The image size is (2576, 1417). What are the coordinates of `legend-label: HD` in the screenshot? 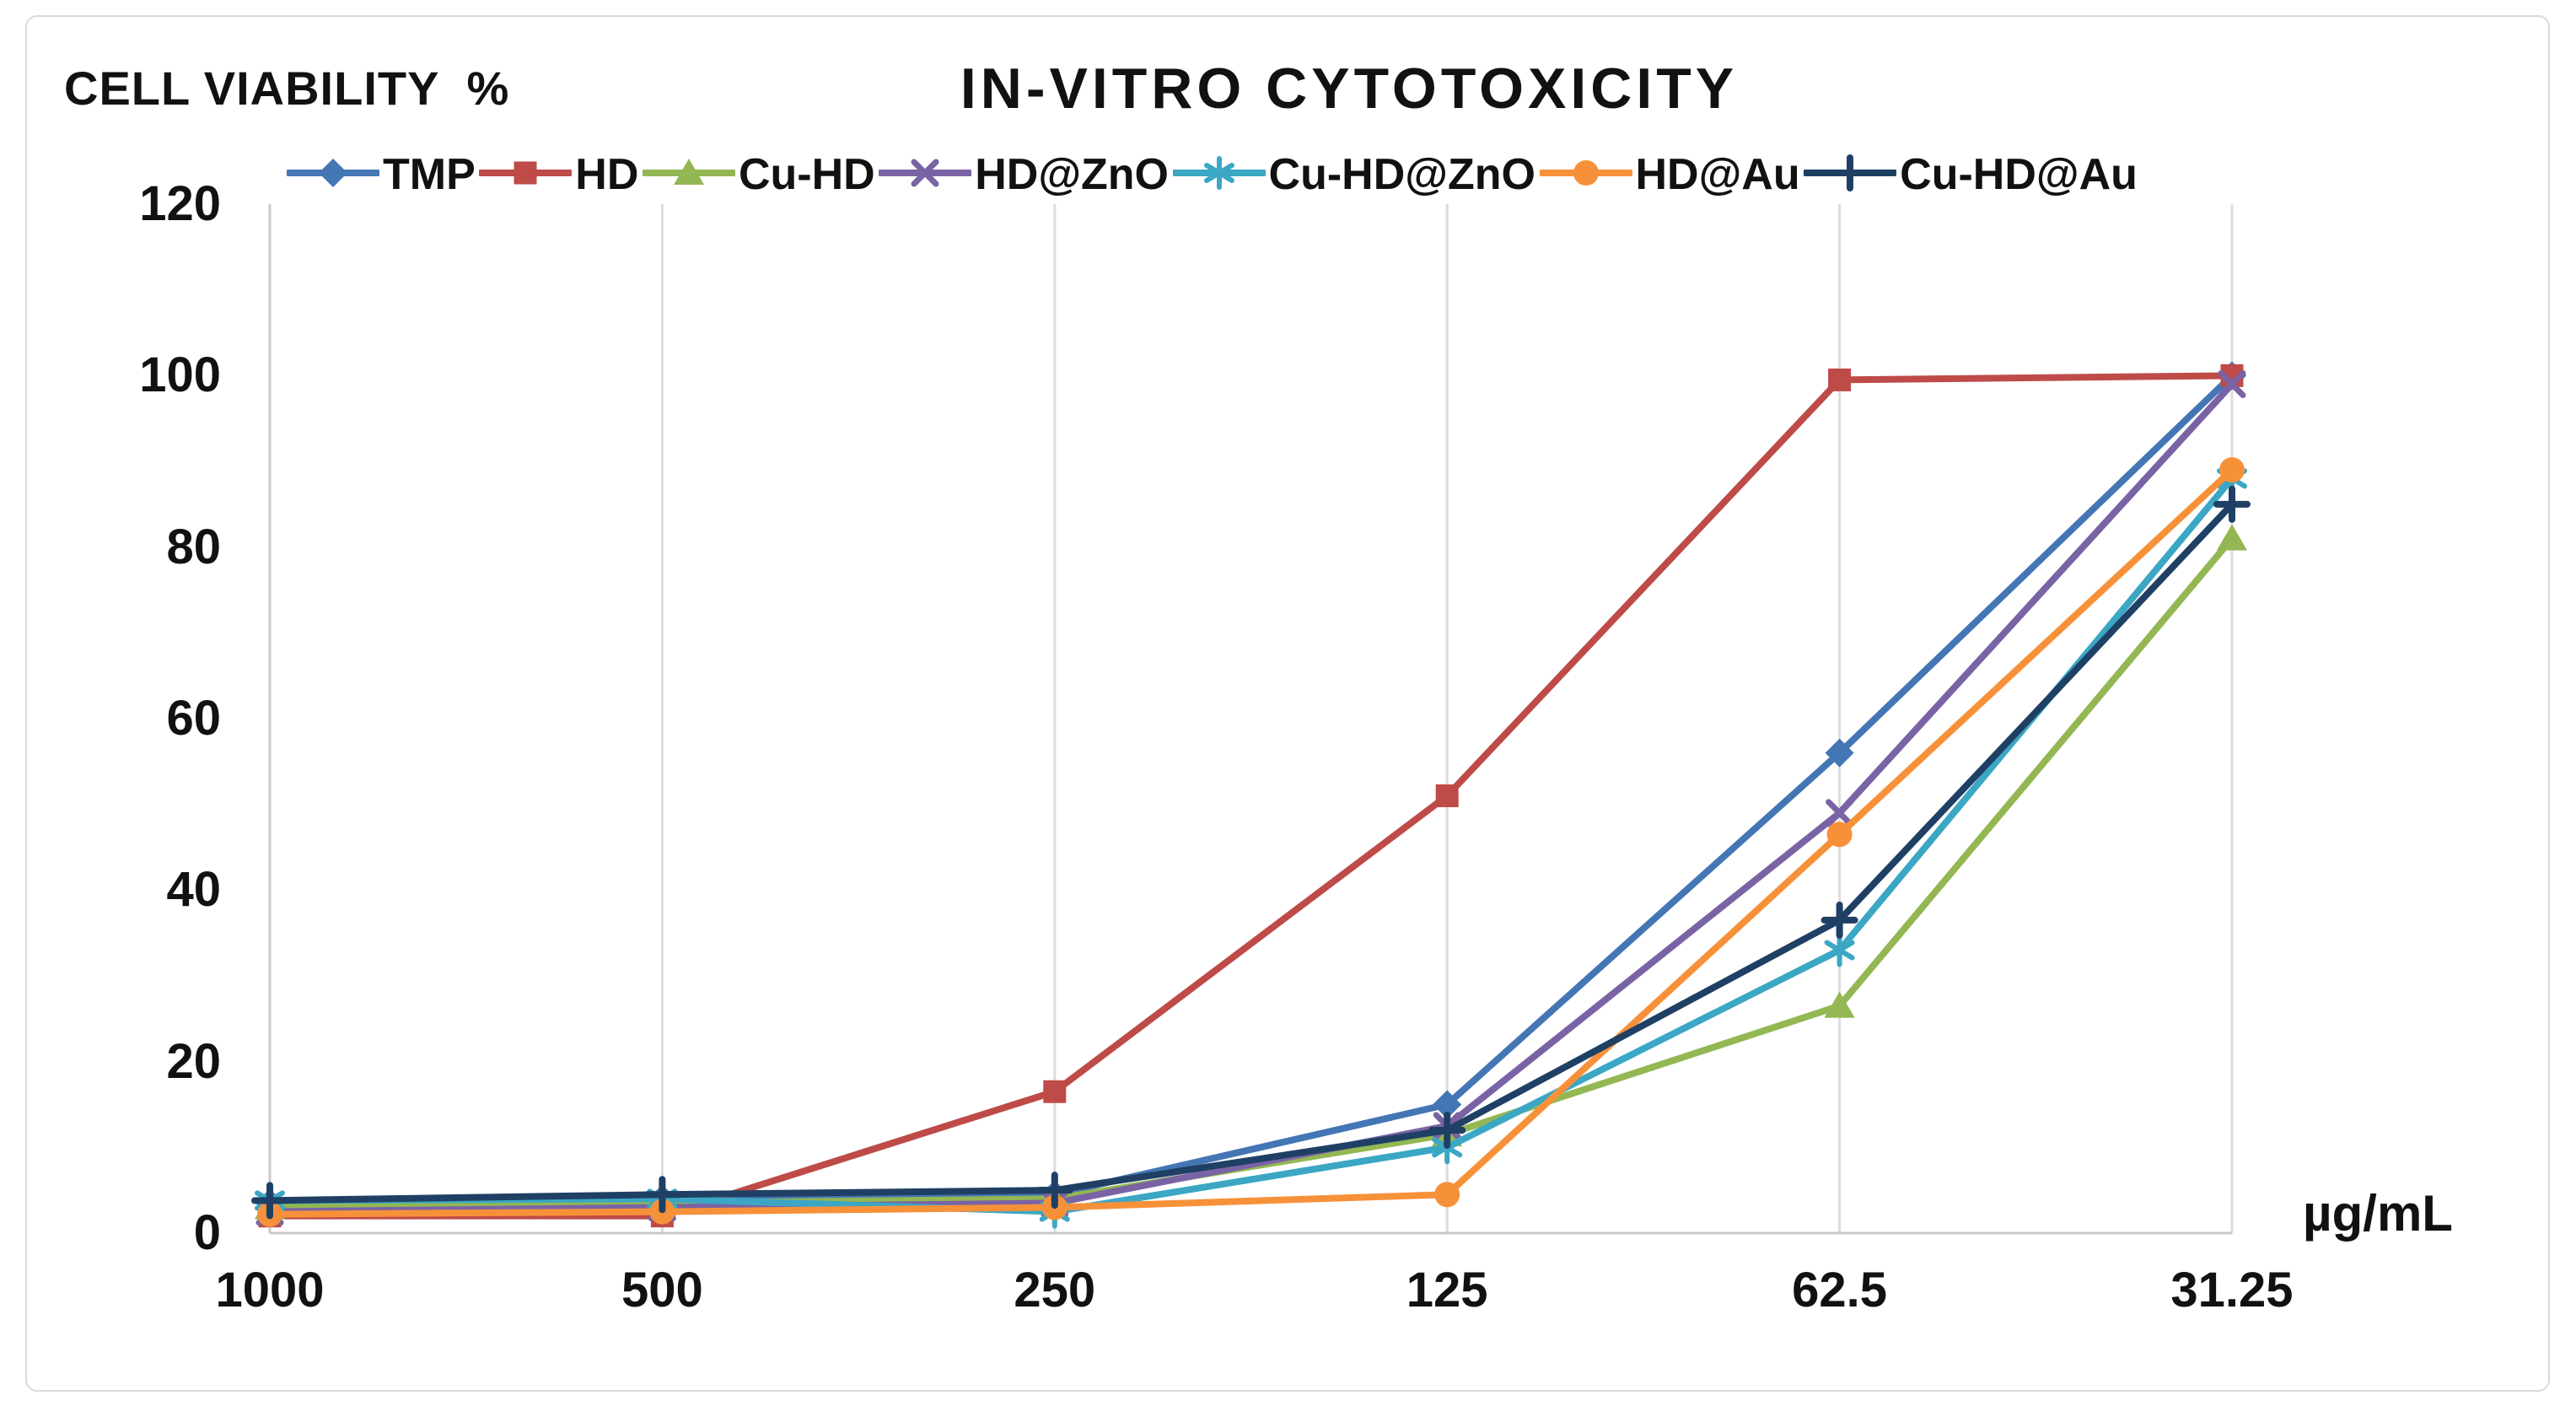 It's located at (607, 174).